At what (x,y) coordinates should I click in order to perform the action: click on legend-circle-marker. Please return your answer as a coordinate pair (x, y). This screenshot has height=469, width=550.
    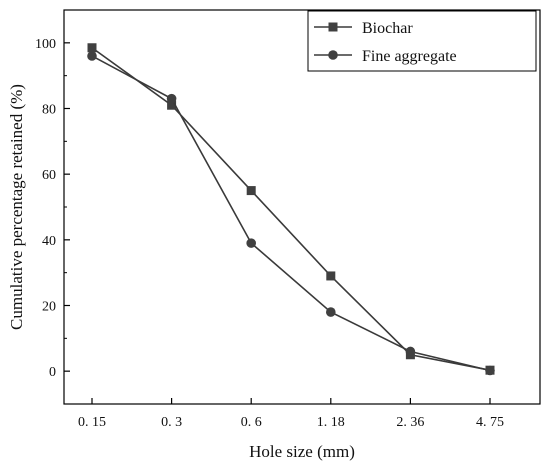
    Looking at the image, I should click on (333, 55).